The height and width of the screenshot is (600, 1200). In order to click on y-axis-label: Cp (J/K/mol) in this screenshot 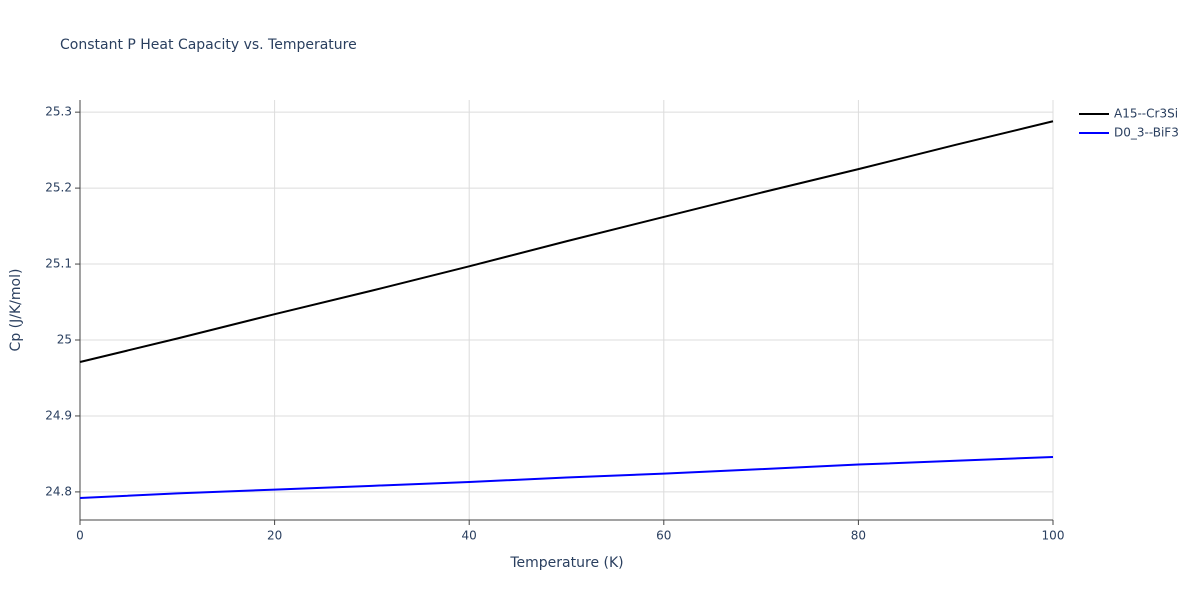, I will do `click(16, 310)`.